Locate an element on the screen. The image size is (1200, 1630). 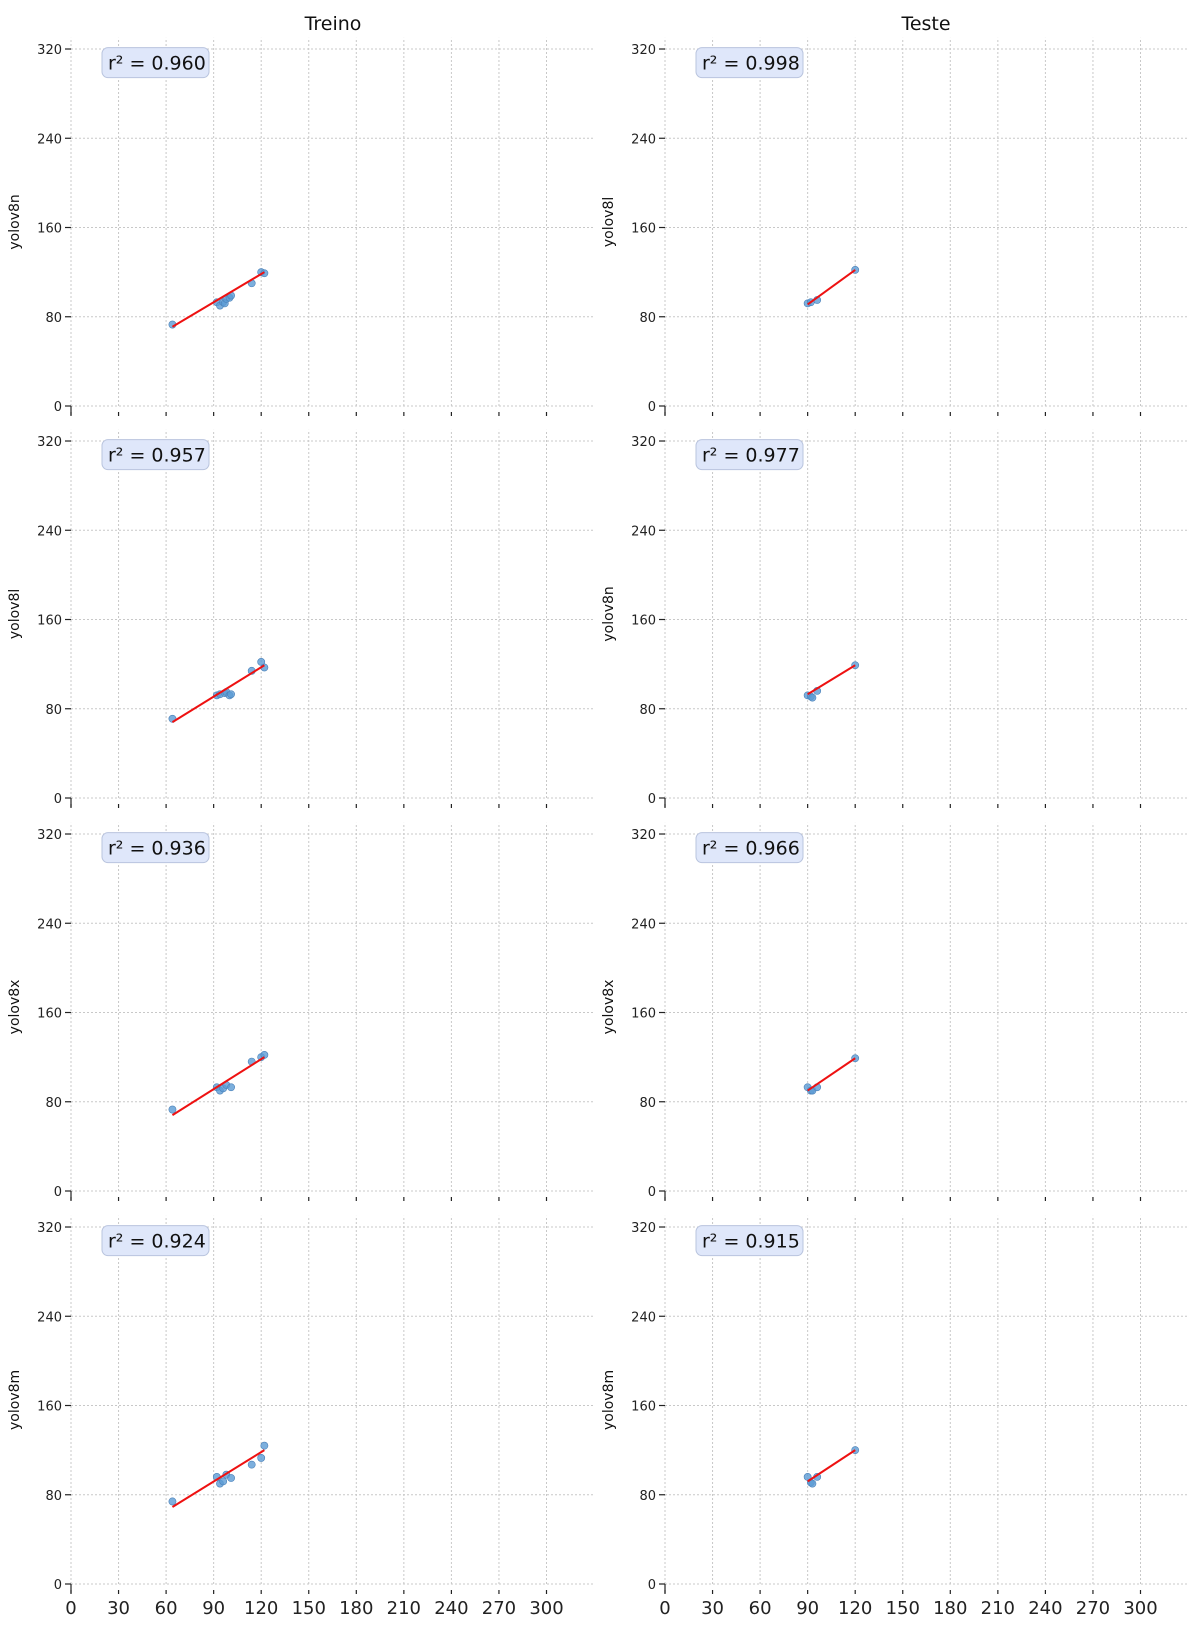
r2-annotation: r² = 0.960 is located at coordinates (157, 64).